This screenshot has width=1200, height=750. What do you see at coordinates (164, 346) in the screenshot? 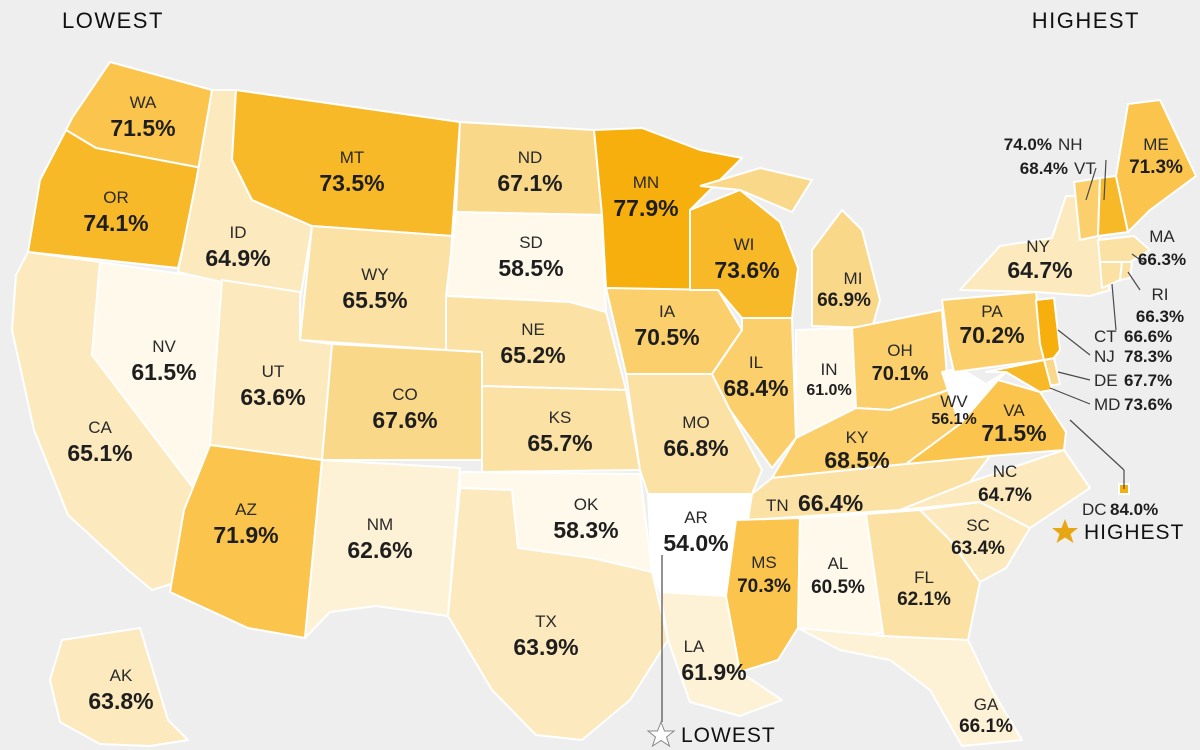
I see `label-nv-abbr: NV` at bounding box center [164, 346].